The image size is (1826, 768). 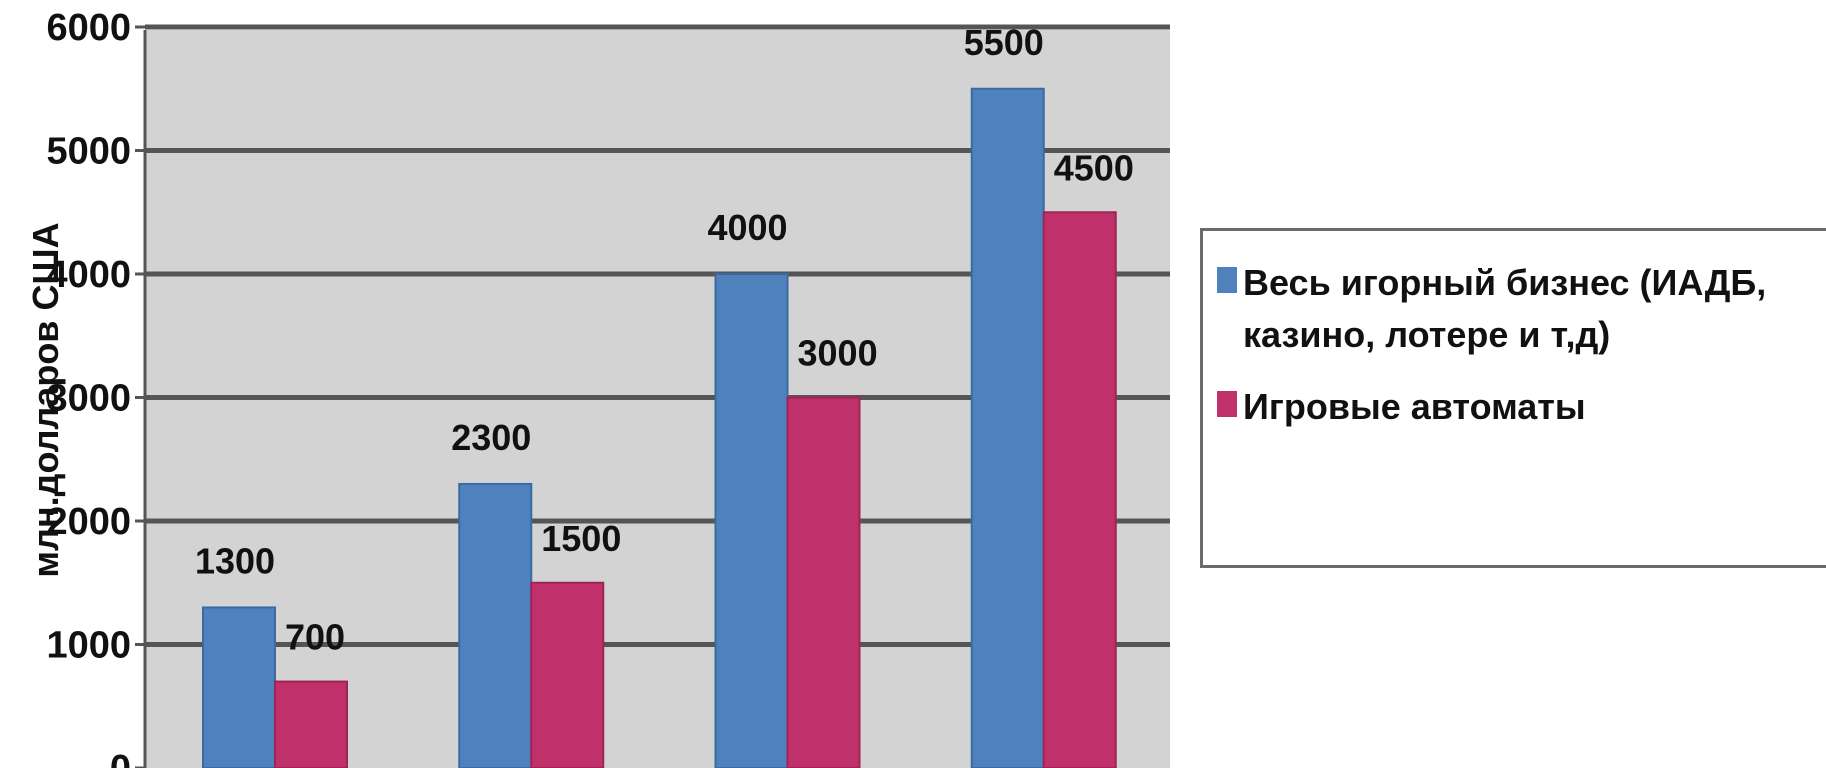 I want to click on bar-series2-group1, so click(x=311, y=724).